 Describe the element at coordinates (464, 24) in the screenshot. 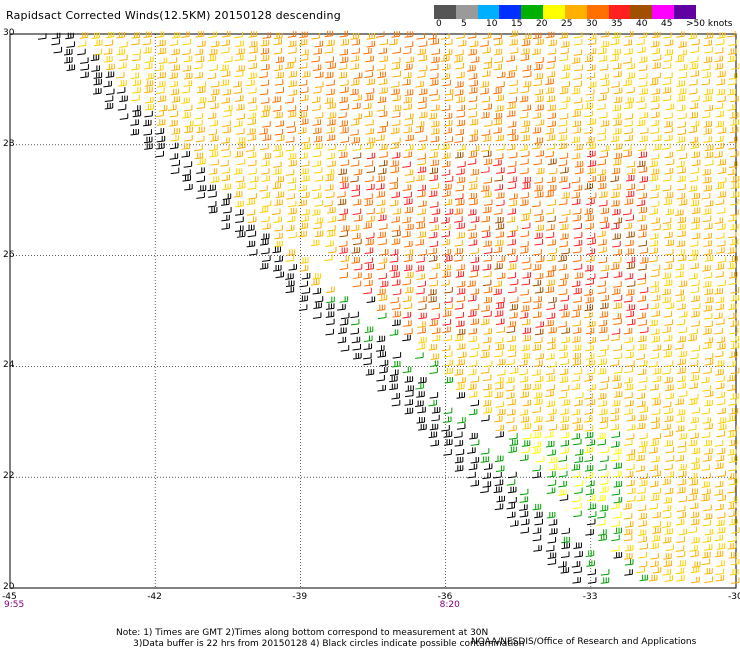

I see `colorbar-label: 5` at that location.